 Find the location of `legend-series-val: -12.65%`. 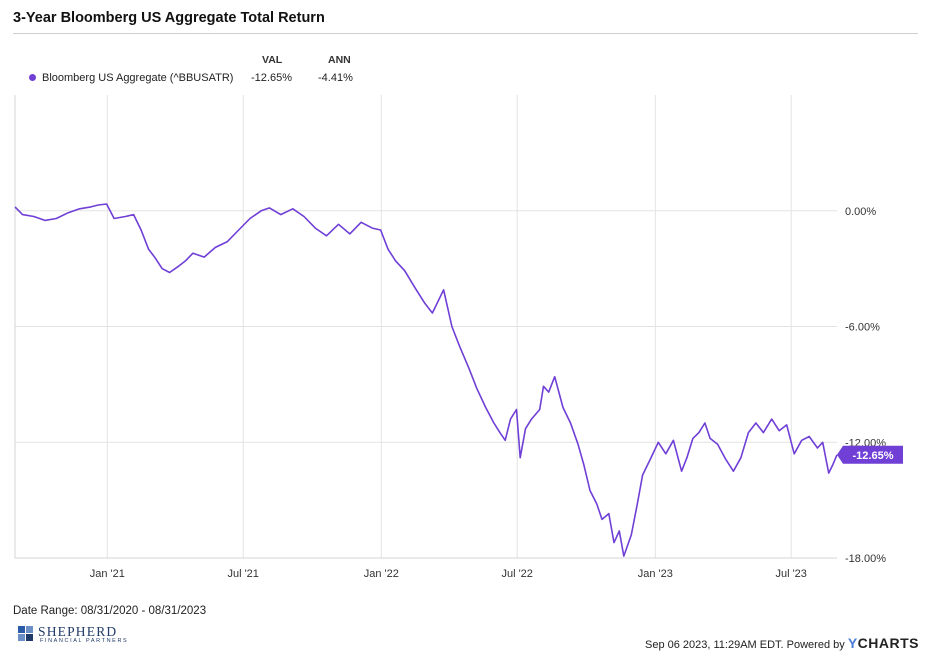

legend-series-val: -12.65% is located at coordinates (271, 78).